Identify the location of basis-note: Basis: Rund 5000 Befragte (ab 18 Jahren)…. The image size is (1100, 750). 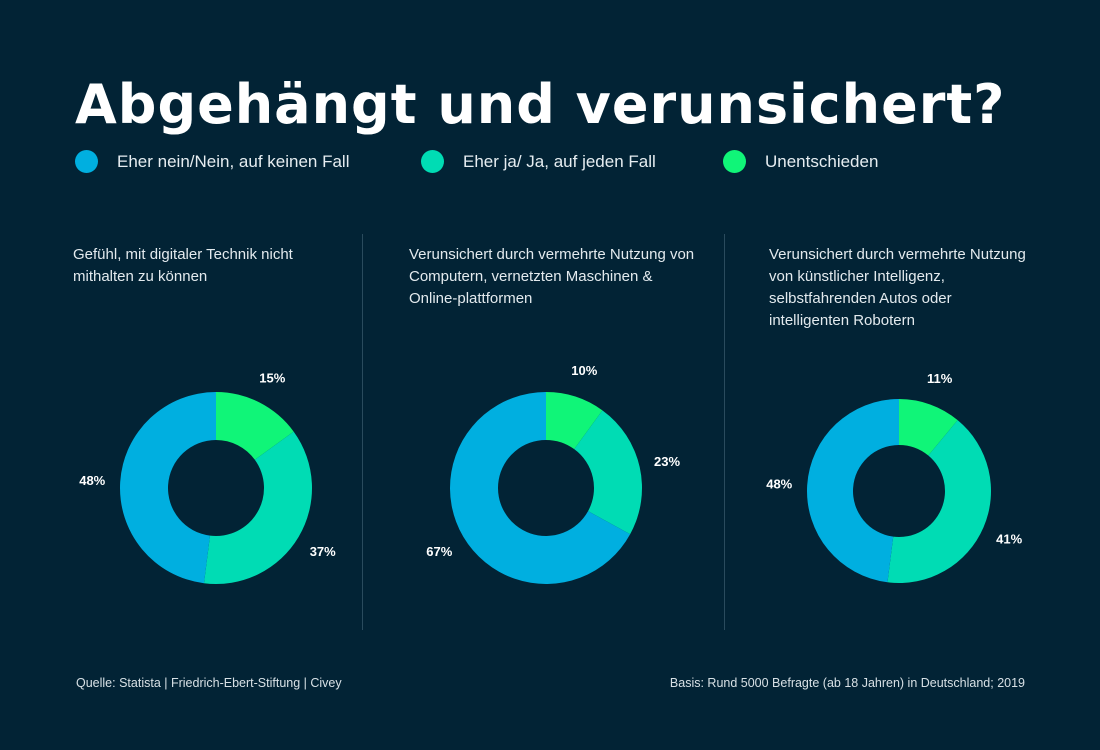
(847, 683).